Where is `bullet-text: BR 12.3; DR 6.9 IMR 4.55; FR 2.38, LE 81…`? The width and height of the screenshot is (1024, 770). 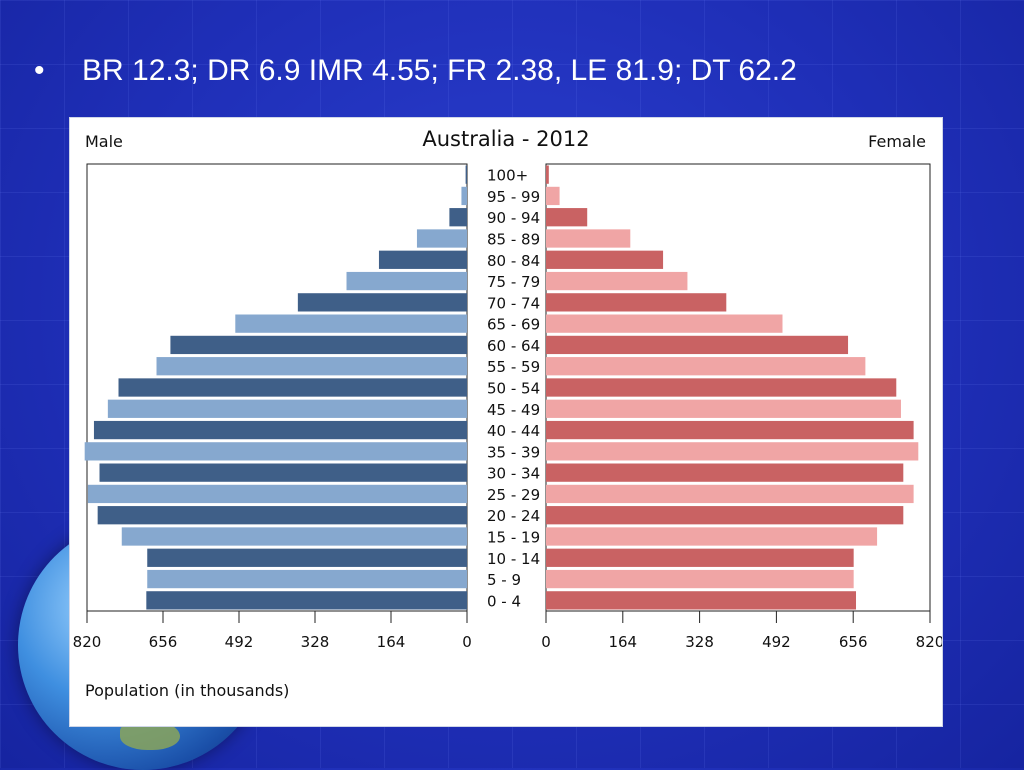 bullet-text: BR 12.3; DR 6.9 IMR 4.55; FR 2.38, LE 81… is located at coordinates (439, 70).